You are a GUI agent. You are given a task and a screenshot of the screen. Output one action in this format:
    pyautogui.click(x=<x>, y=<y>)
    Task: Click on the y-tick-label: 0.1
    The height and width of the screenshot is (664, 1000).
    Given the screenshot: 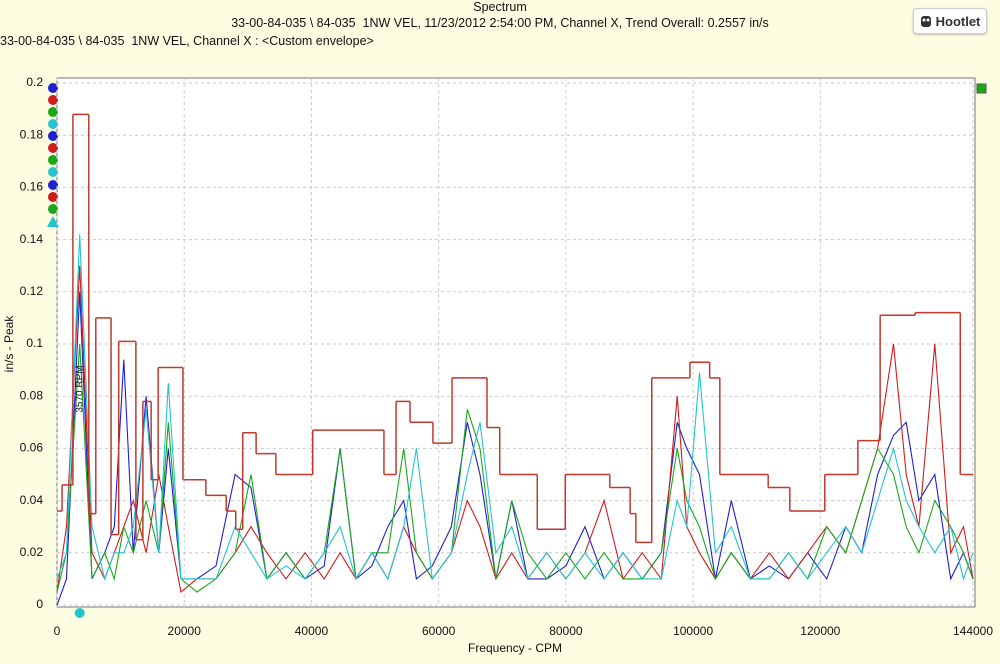 What is the action you would take?
    pyautogui.click(x=34, y=343)
    